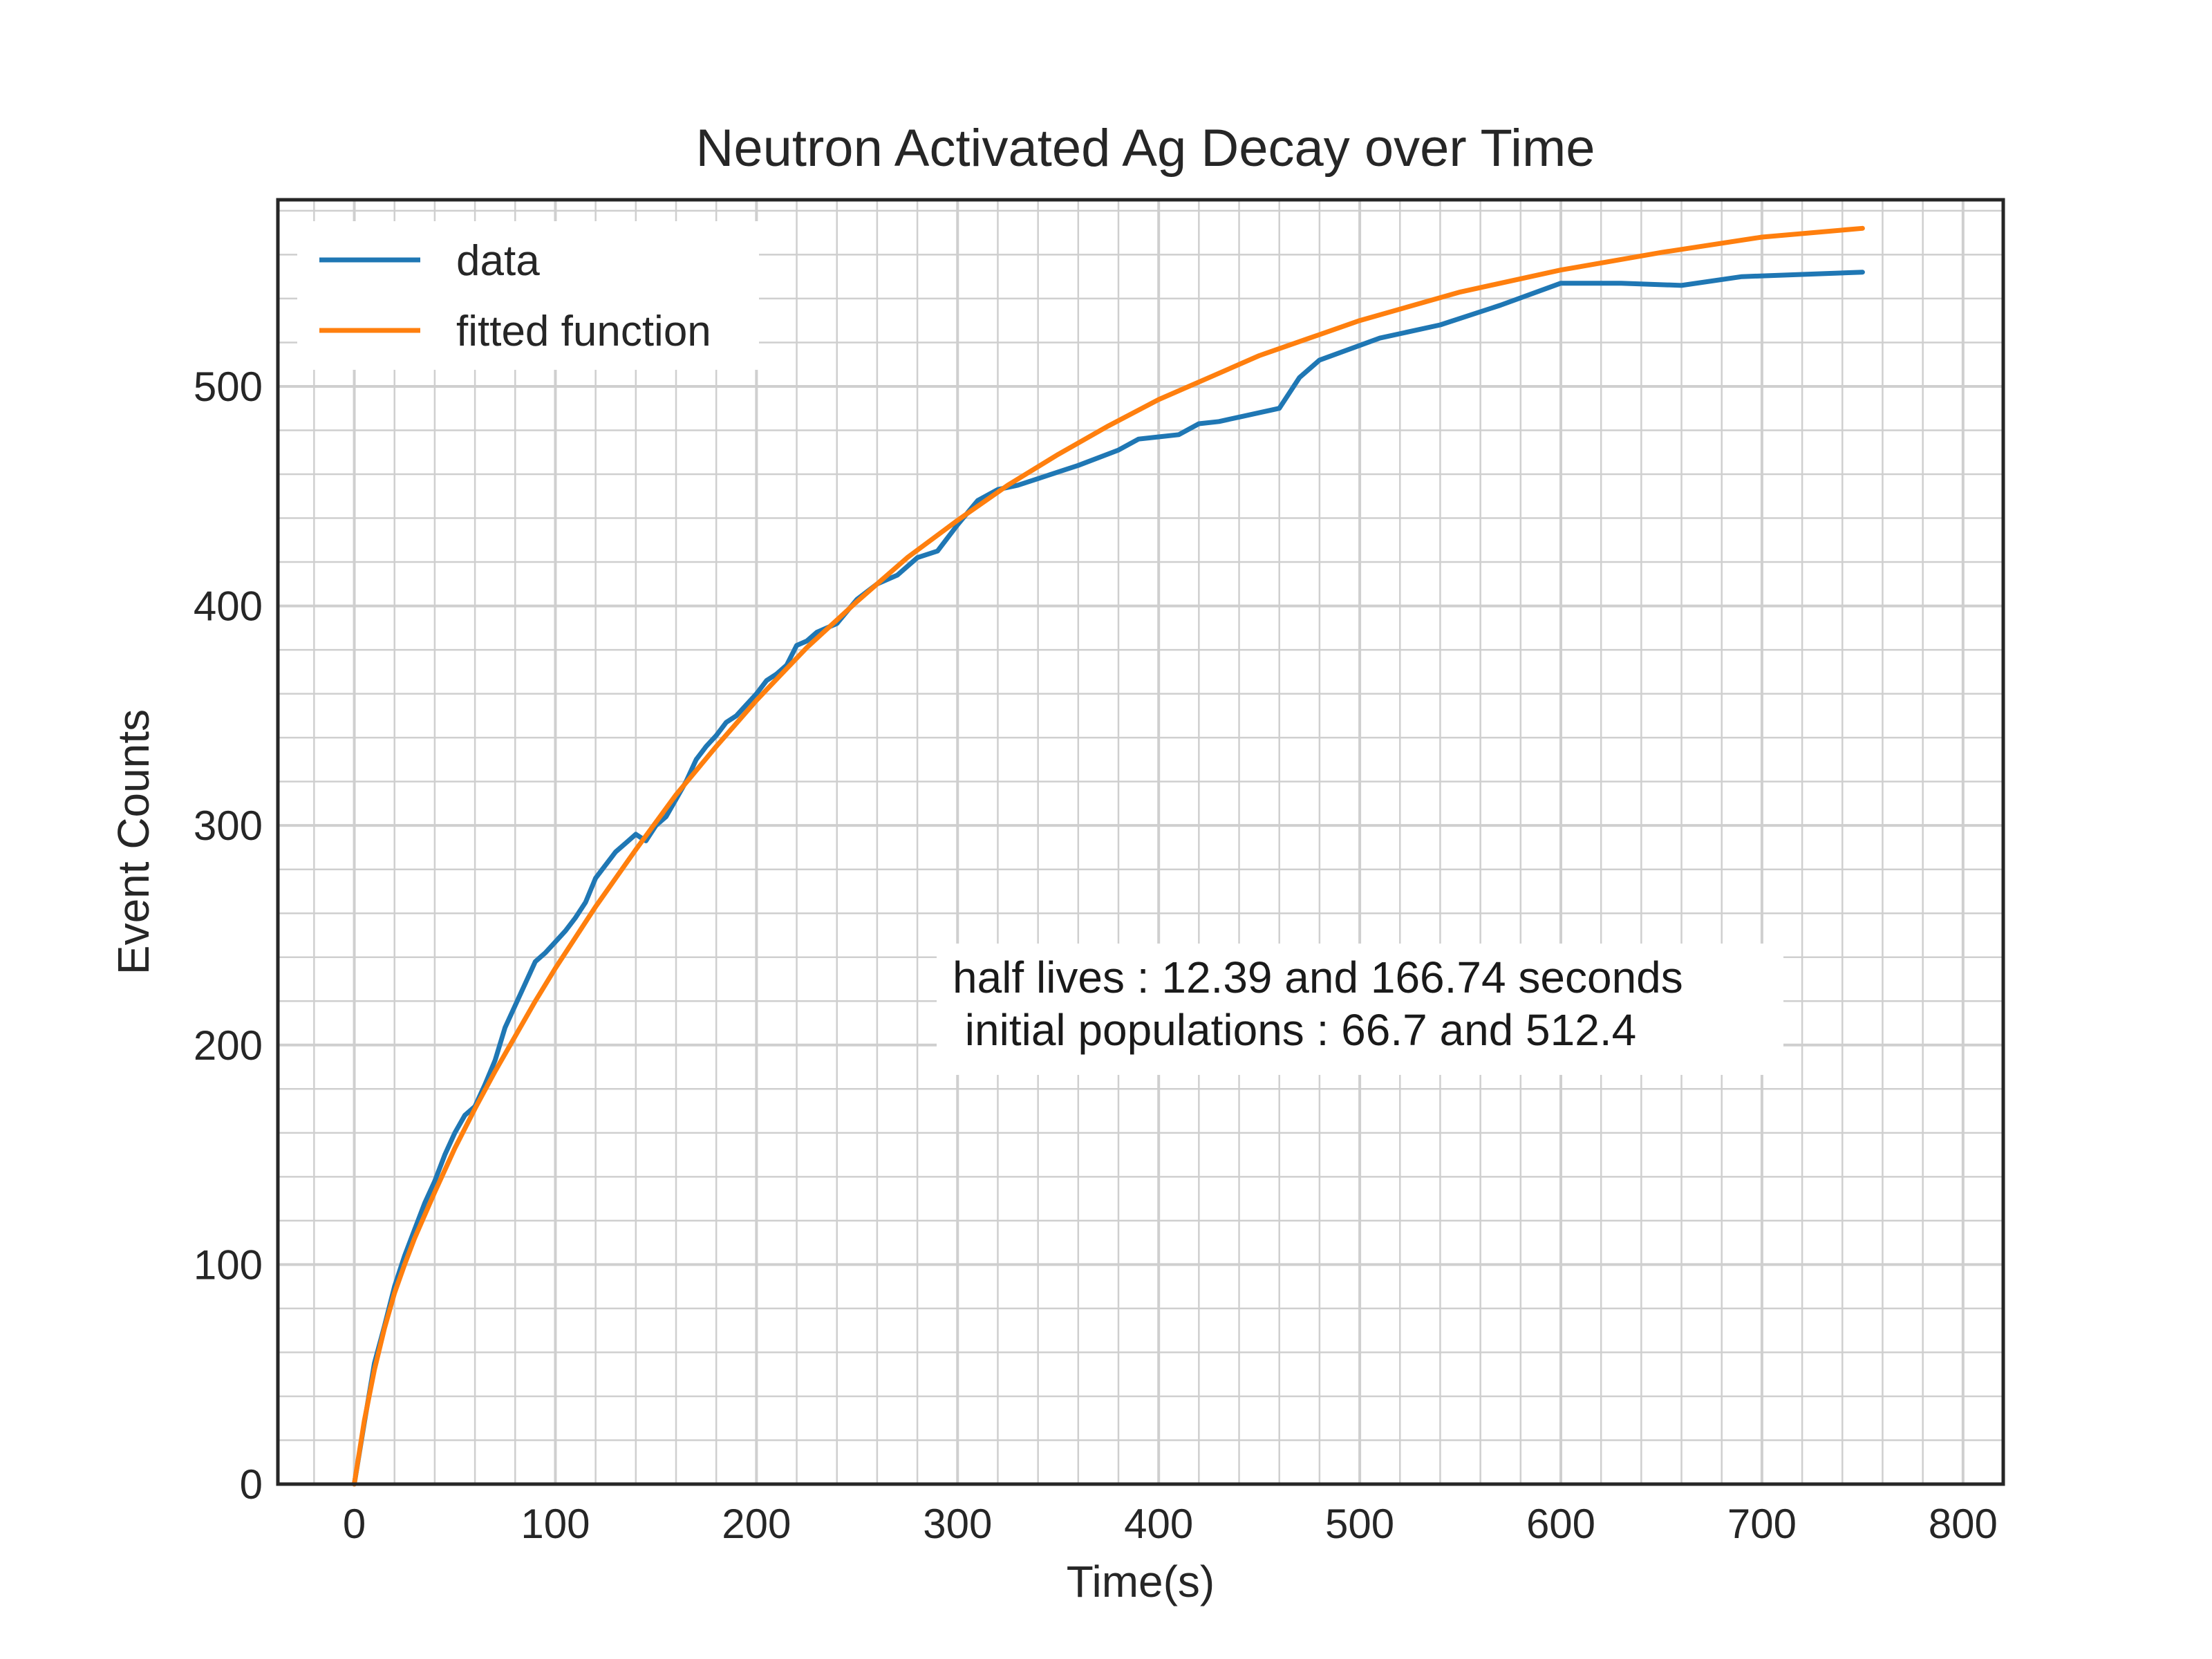 The height and width of the screenshot is (1659, 2212). I want to click on annotation-half-lives: half lives : 12.39 and 166.74 seconds, so click(1318, 978).